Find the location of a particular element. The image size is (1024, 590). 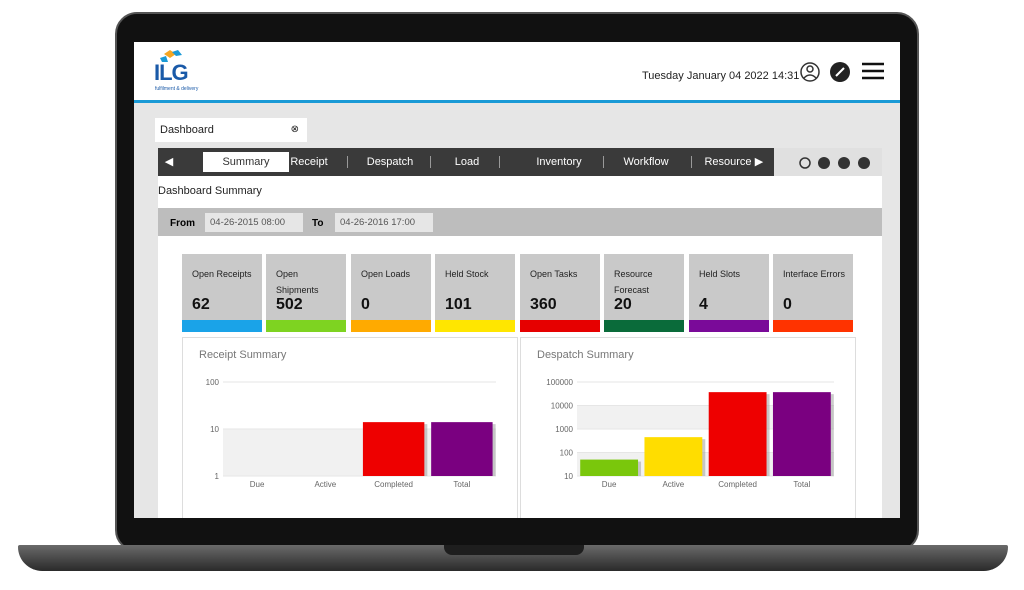

tile-label: Open Tasks is located at coordinates (554, 274).